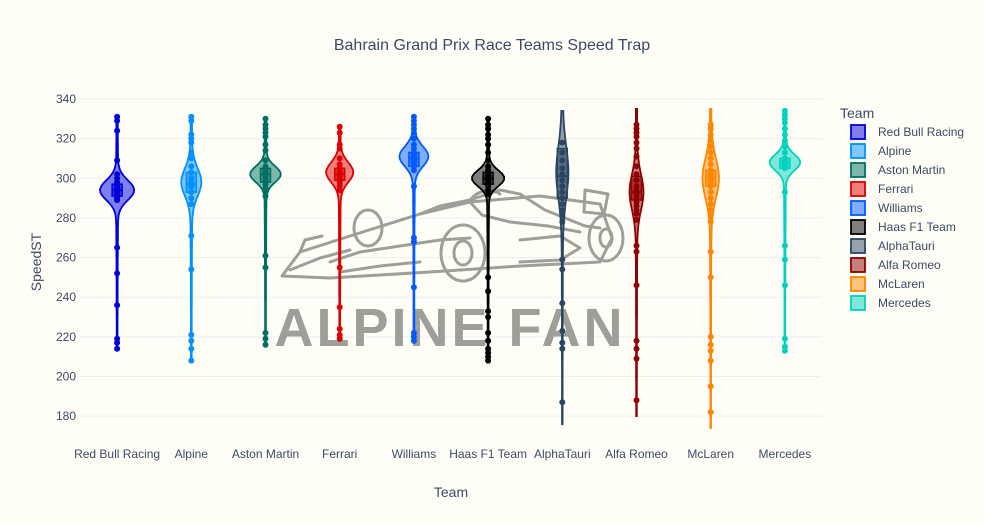 The height and width of the screenshot is (525, 984). Describe the element at coordinates (66, 297) in the screenshot. I see `y-tick-label: 240` at that location.